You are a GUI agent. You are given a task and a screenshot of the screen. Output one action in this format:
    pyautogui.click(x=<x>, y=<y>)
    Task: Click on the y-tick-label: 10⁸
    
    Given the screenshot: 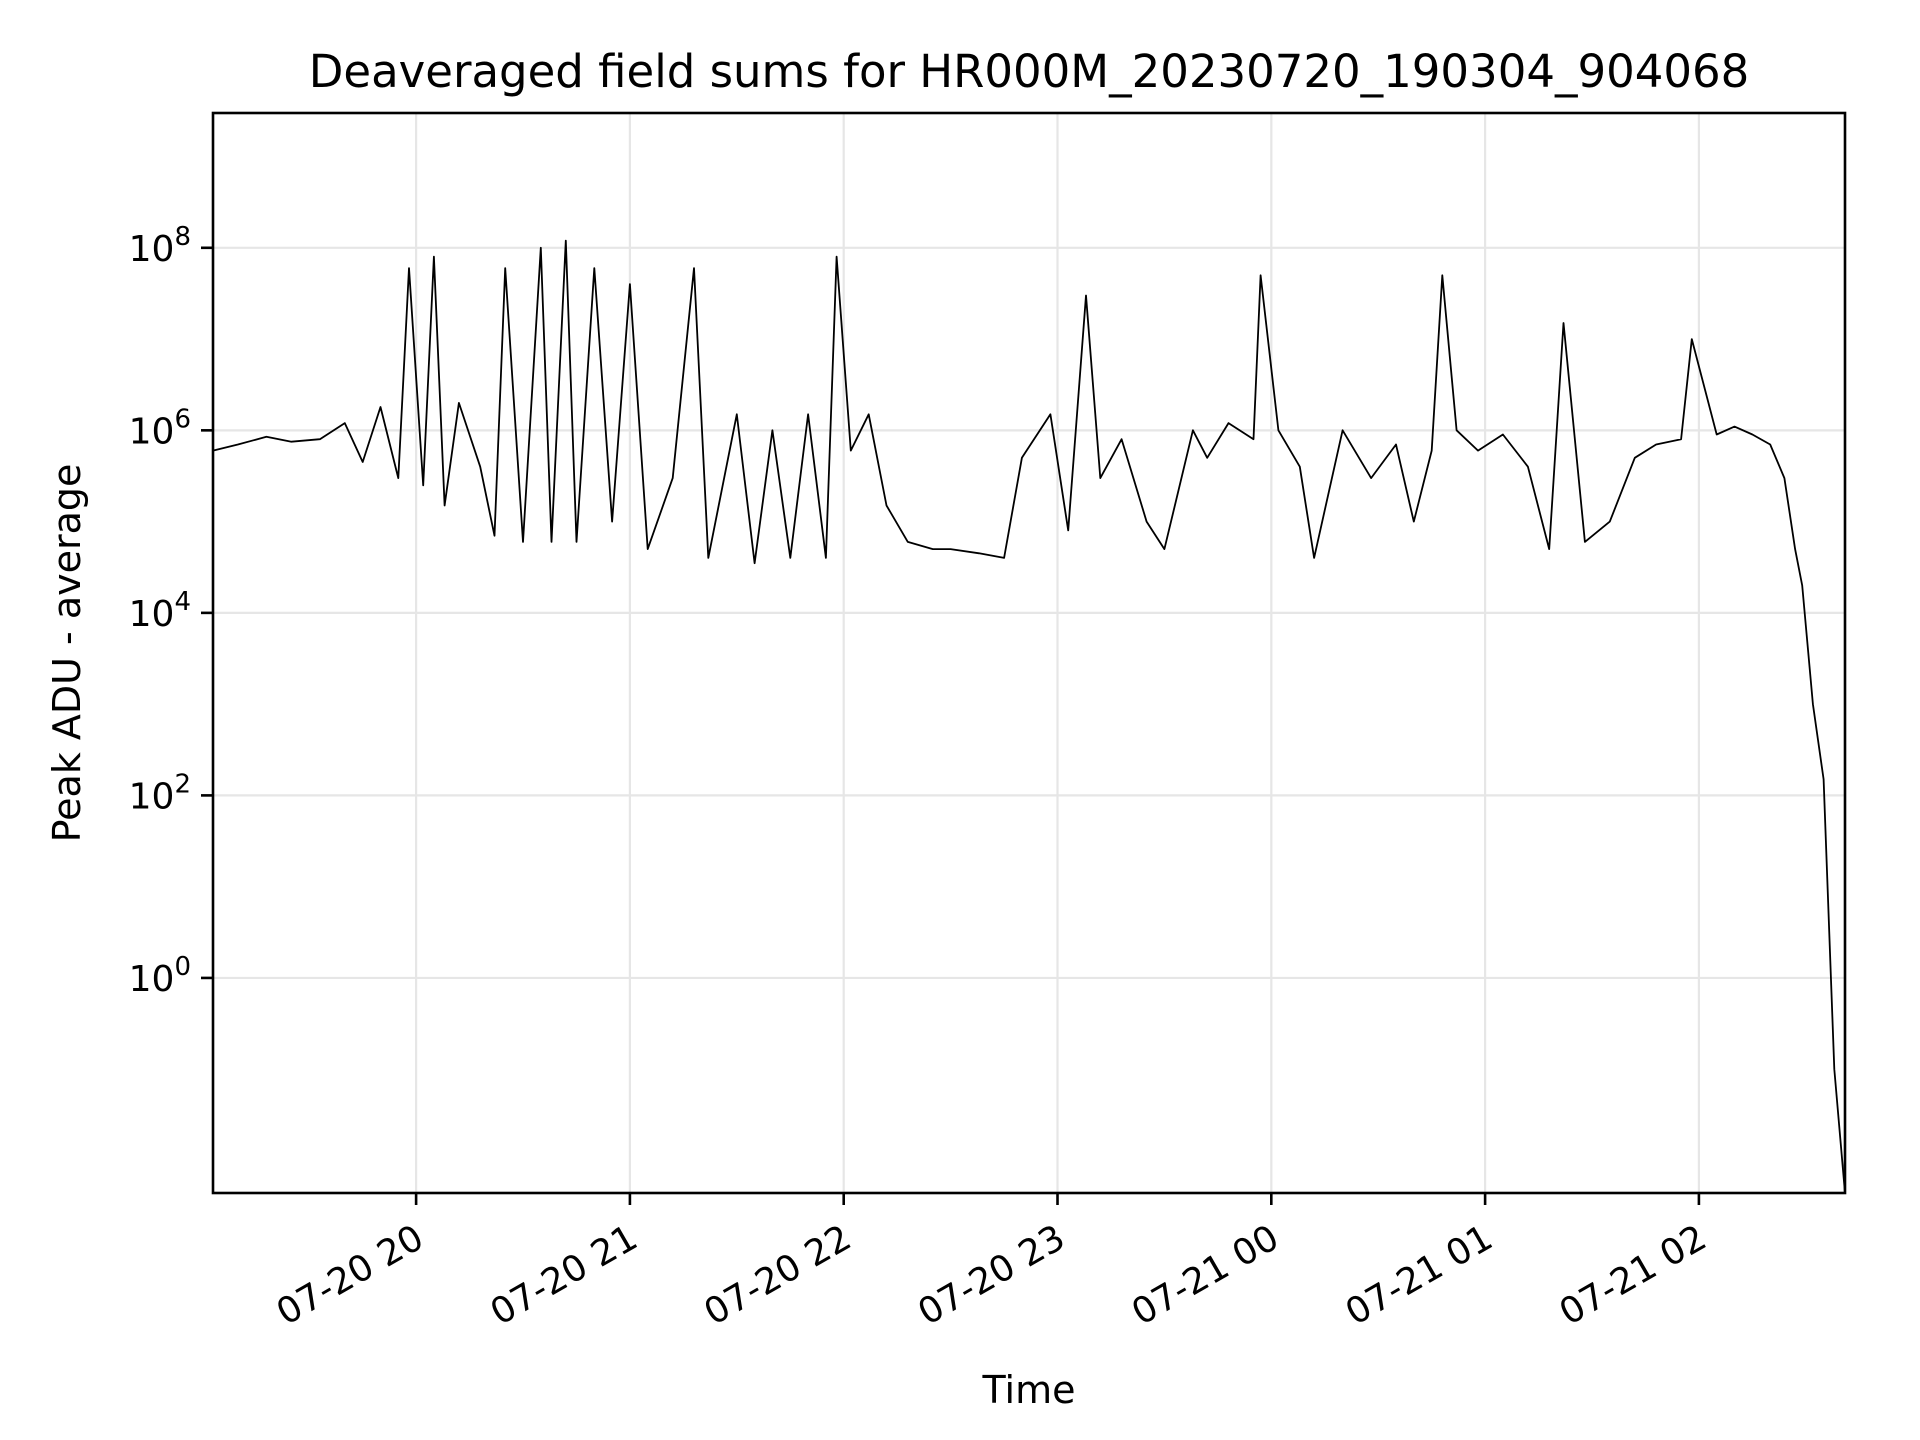 What is the action you would take?
    pyautogui.click(x=160, y=246)
    